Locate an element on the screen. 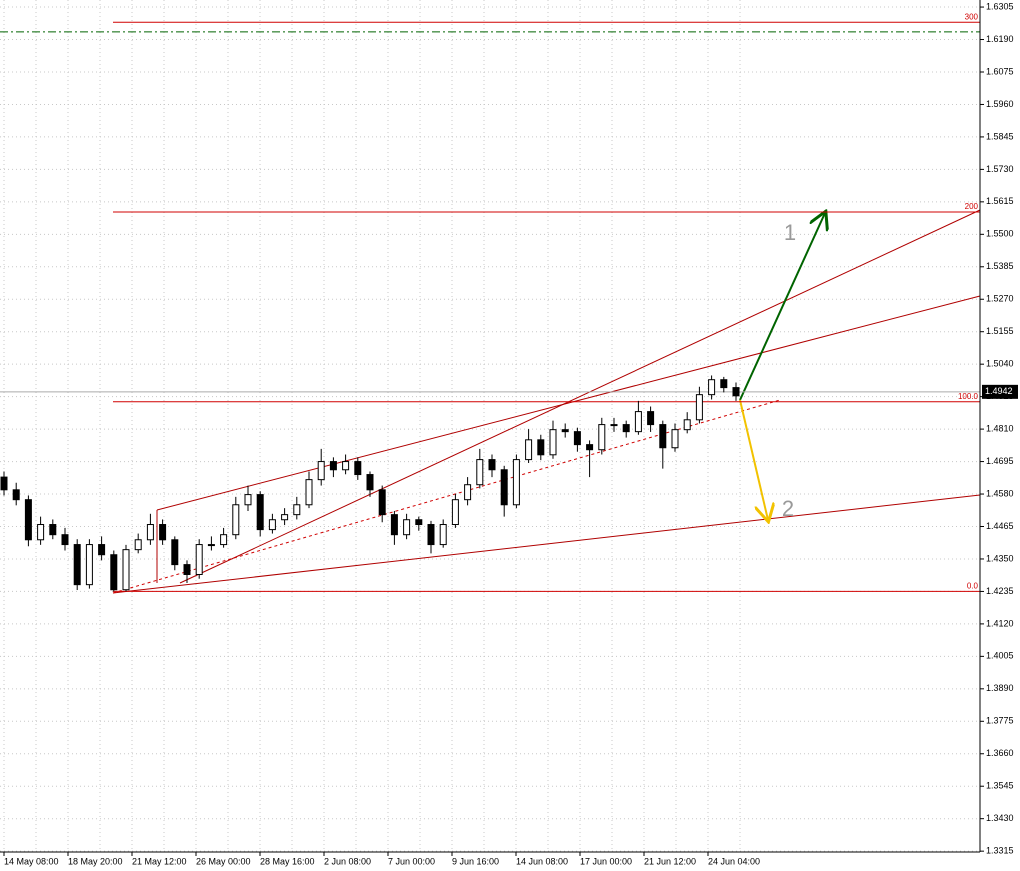 The image size is (1020, 871). fib-label: 300 is located at coordinates (972, 16).